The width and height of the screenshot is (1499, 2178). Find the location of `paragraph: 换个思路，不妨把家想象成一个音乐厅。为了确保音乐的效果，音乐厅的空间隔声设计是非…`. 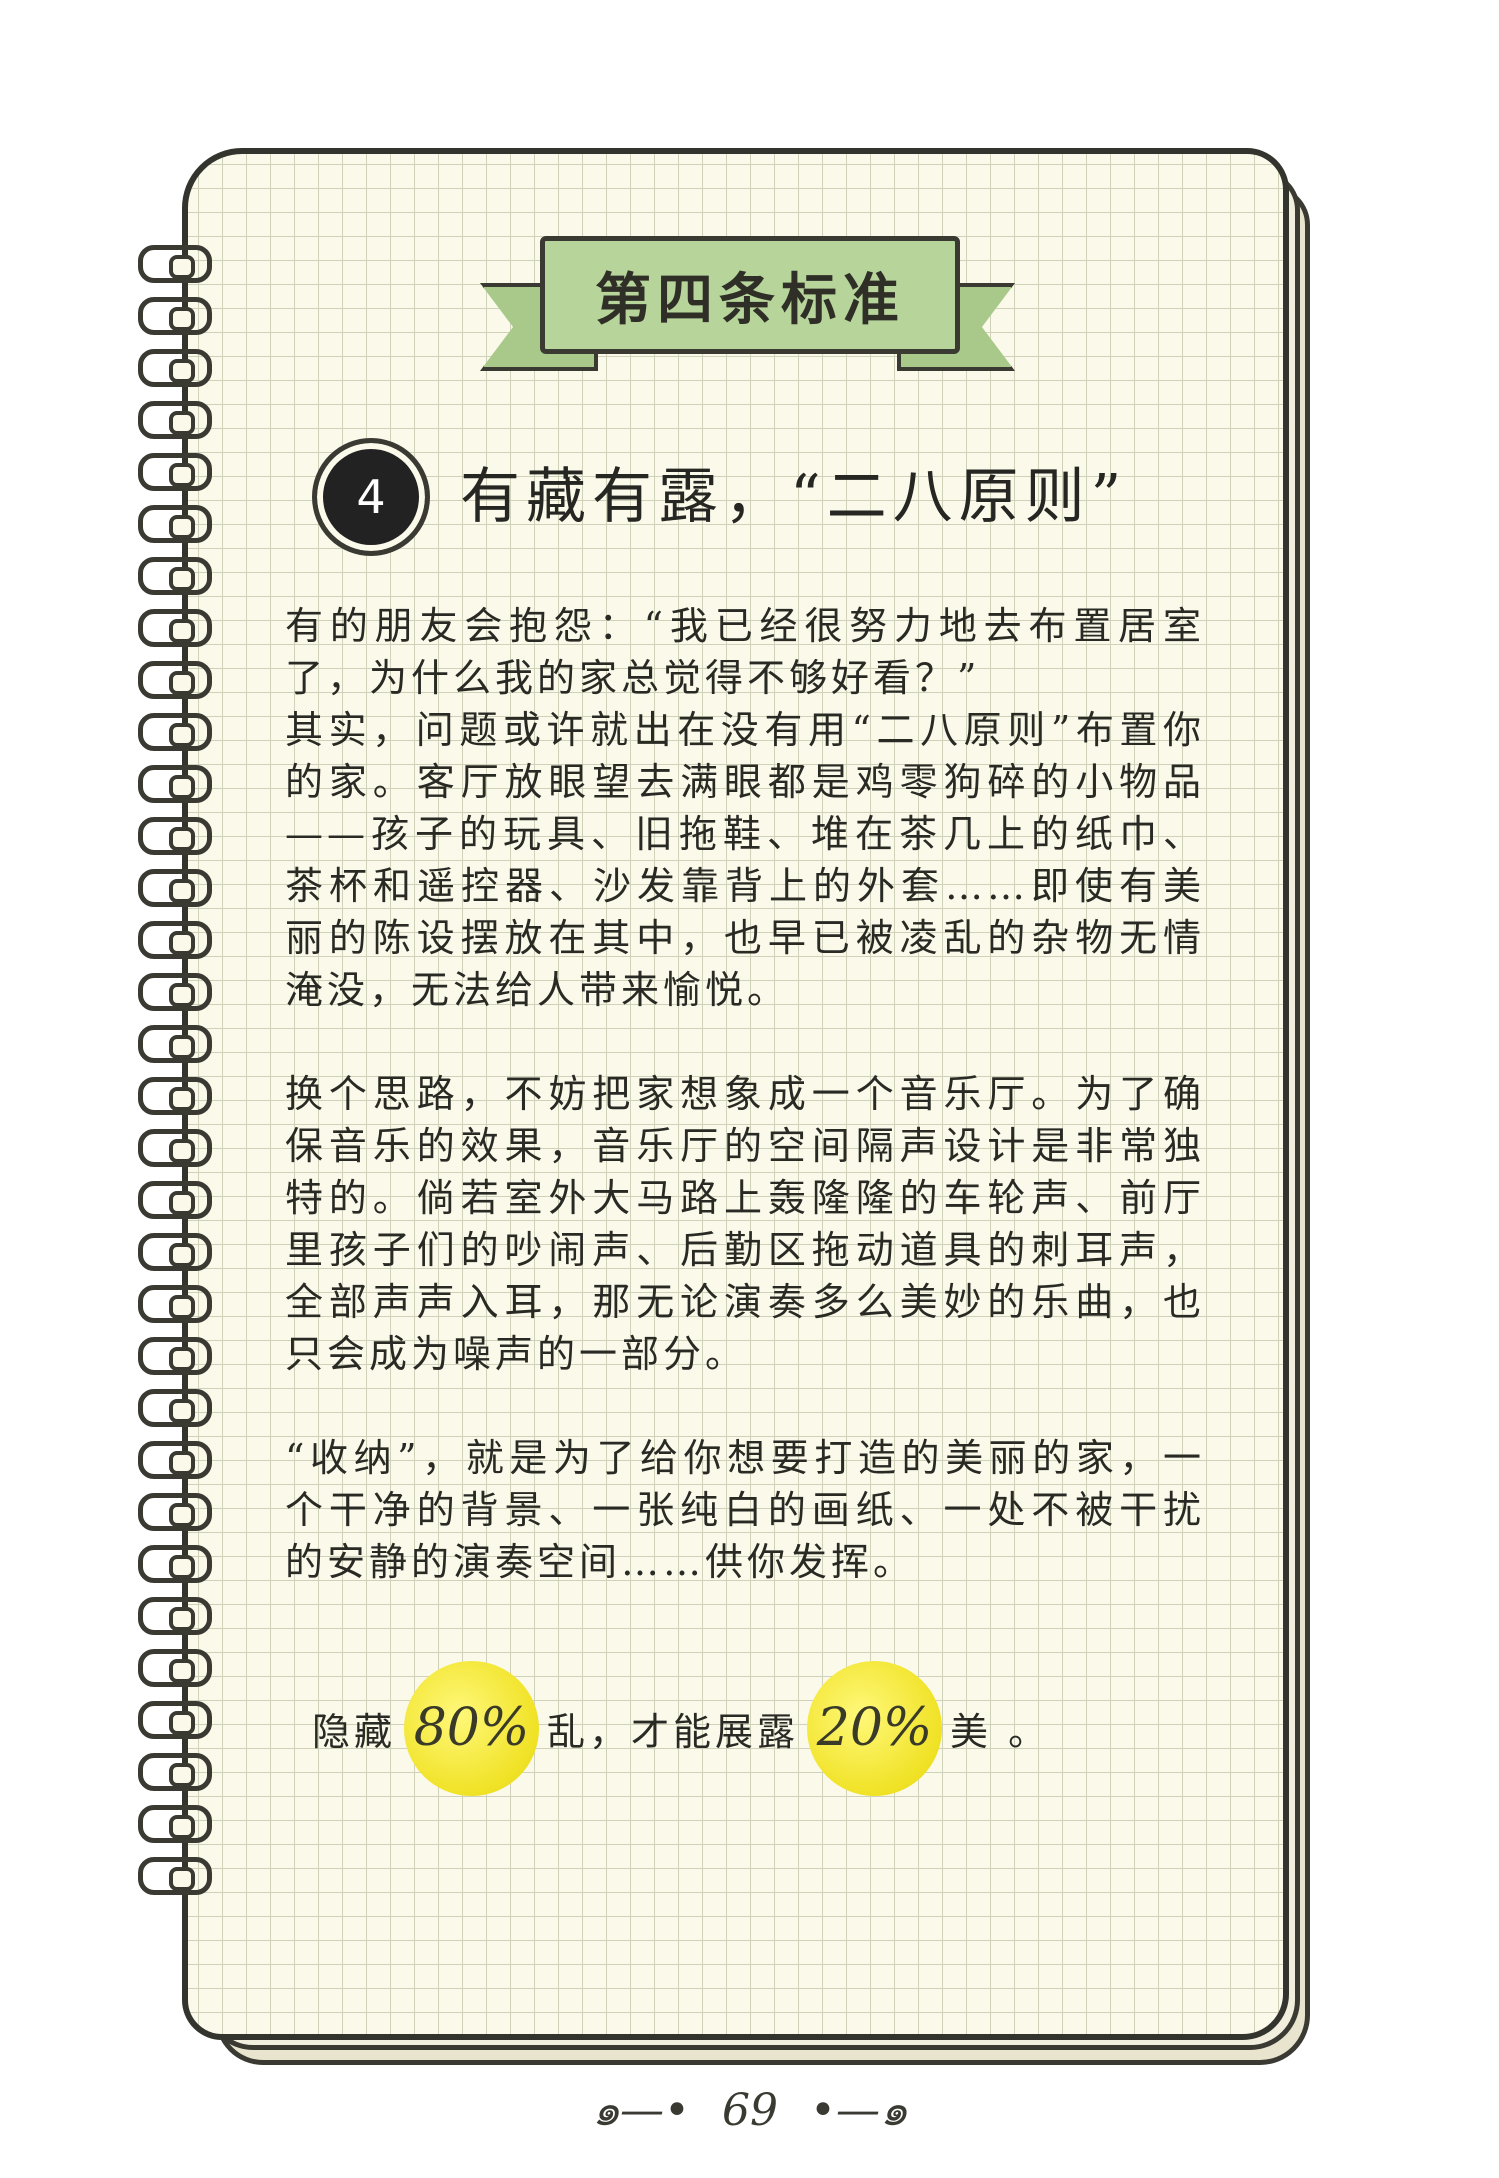

paragraph: 换个思路，不妨把家想象成一个音乐厅。为了确保音乐的效果，音乐厅的空间隔声设计是非… is located at coordinates (745, 1224).